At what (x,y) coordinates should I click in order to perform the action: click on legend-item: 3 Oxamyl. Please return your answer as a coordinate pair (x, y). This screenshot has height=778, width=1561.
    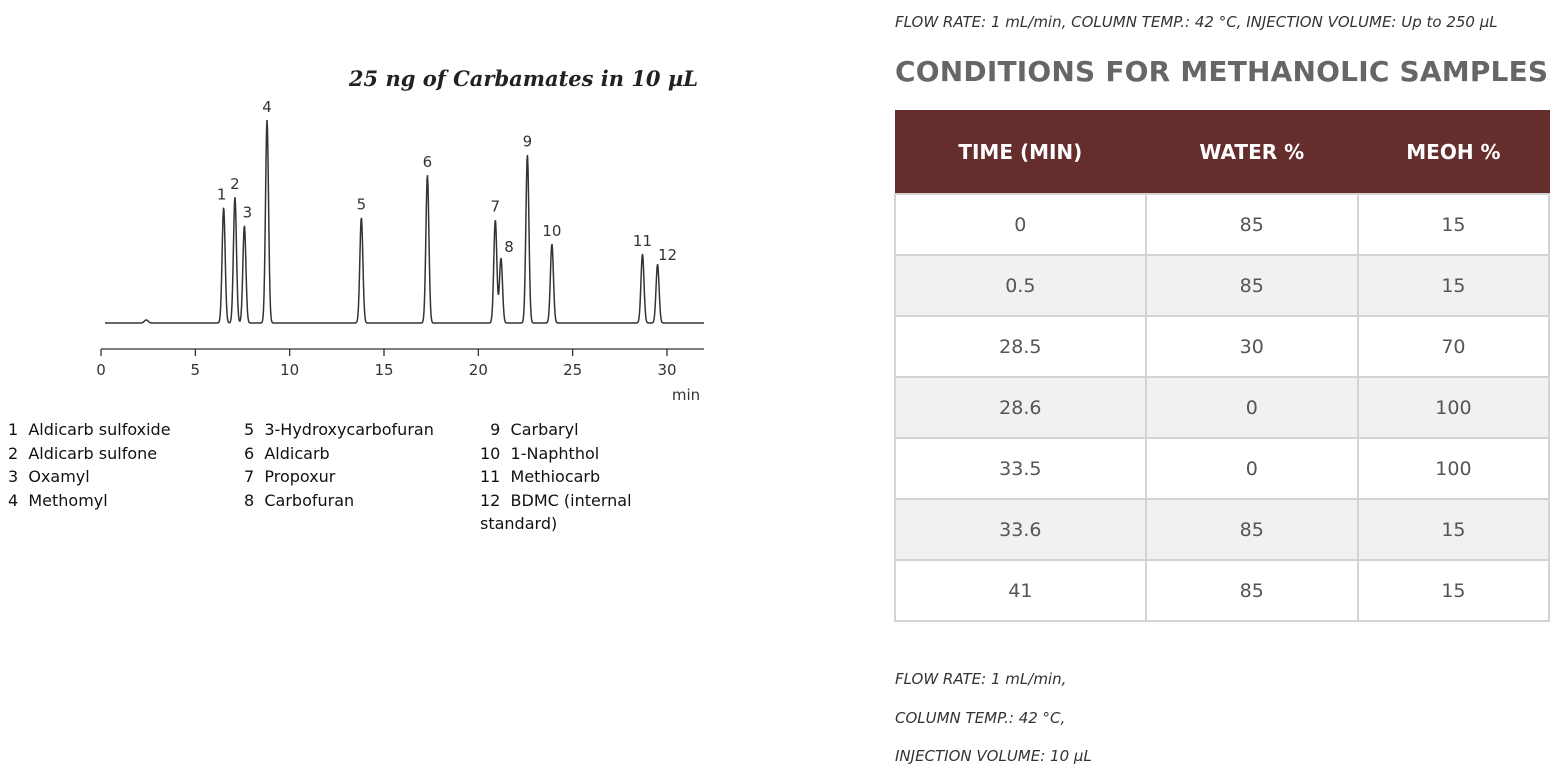
    Looking at the image, I should click on (49, 476).